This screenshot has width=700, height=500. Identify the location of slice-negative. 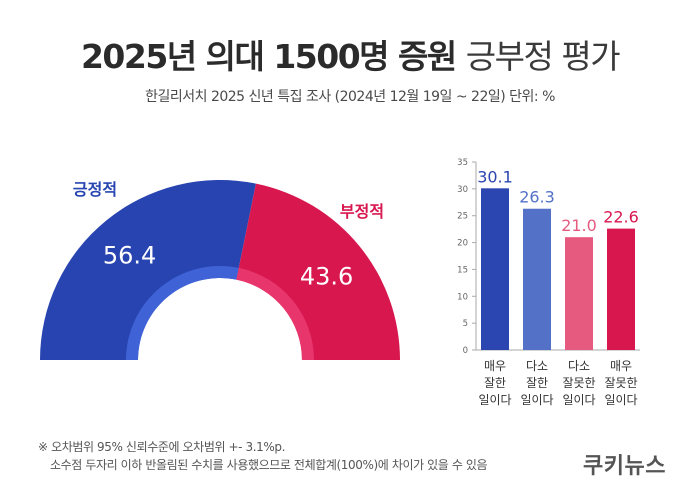
(318, 271).